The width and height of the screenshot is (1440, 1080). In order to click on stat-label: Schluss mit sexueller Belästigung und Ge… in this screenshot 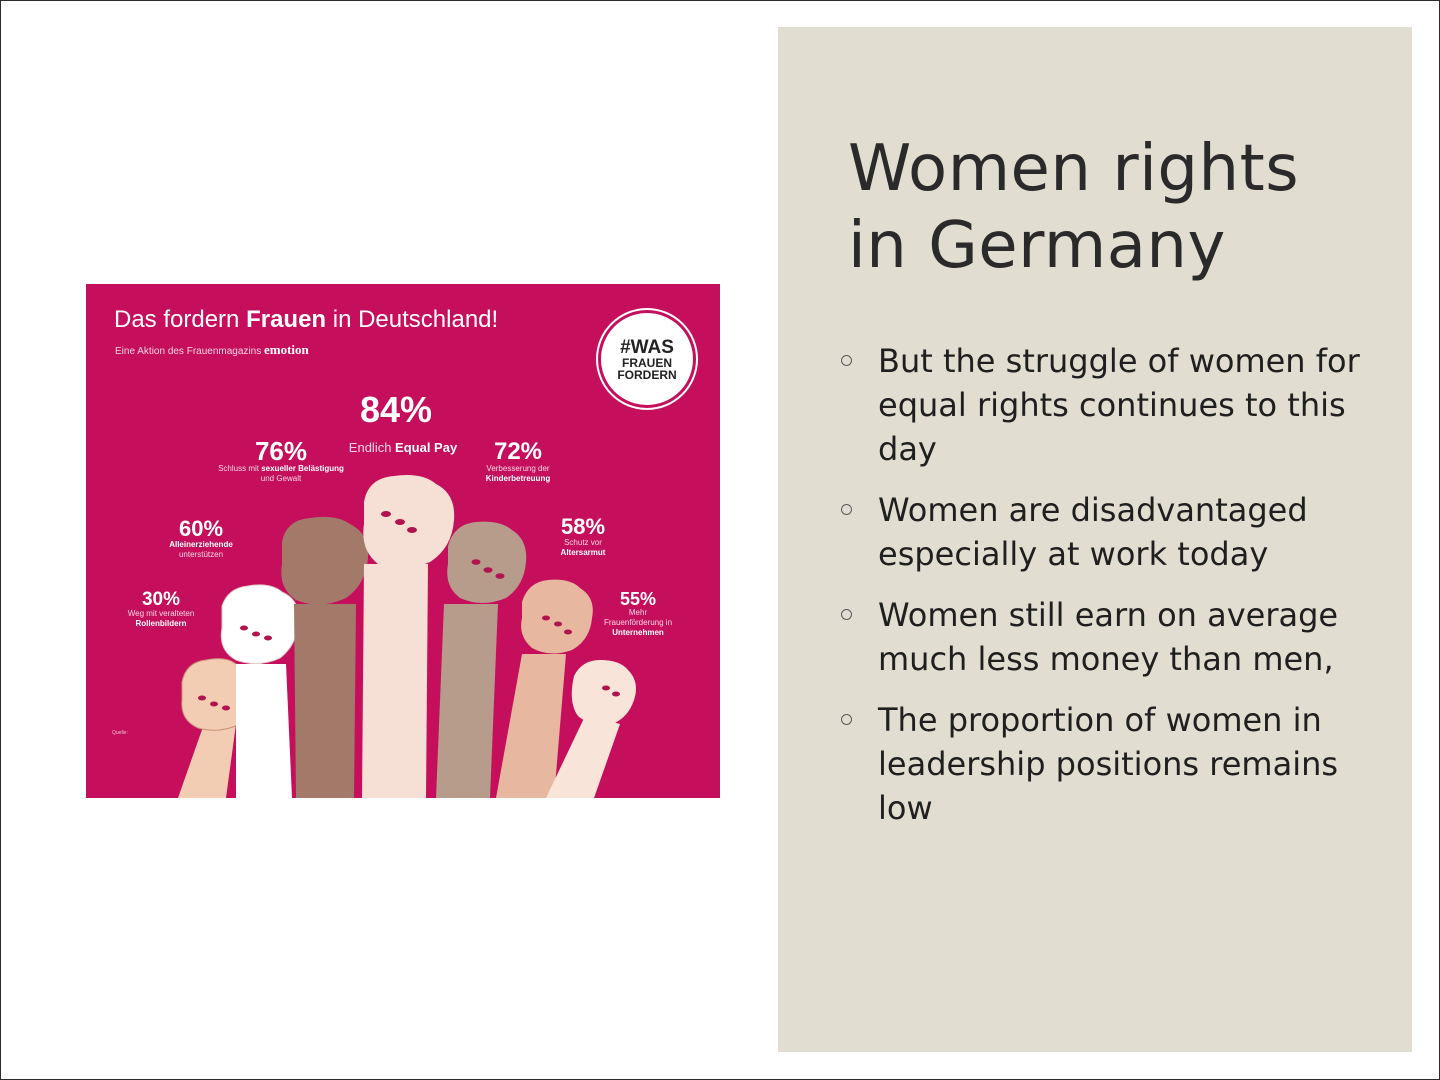, I will do `click(281, 473)`.